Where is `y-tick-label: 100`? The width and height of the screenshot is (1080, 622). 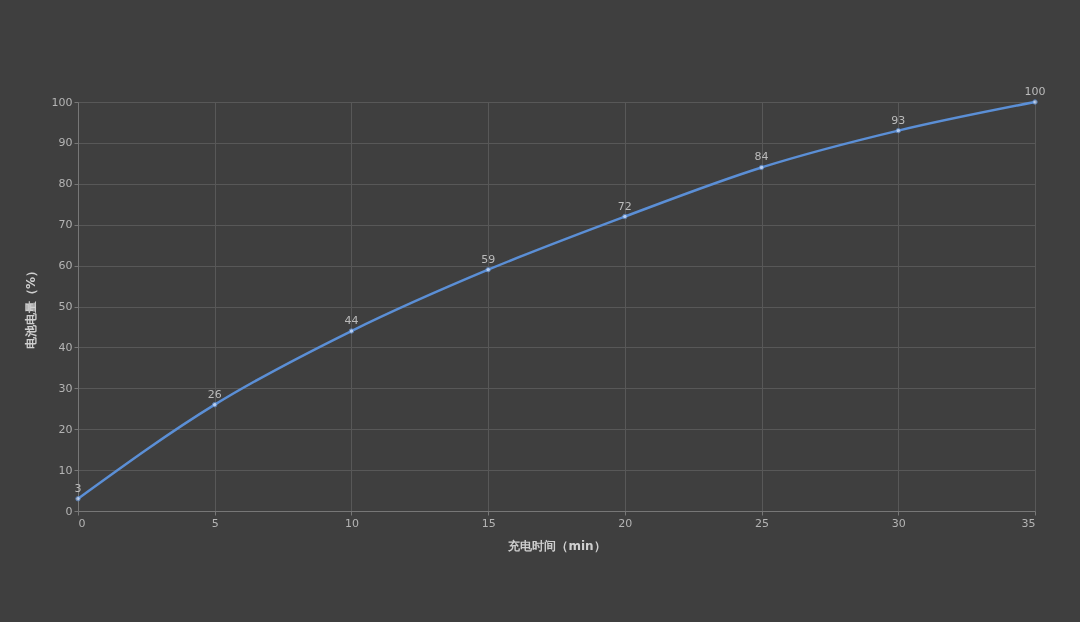 y-tick-label: 100 is located at coordinates (62, 102).